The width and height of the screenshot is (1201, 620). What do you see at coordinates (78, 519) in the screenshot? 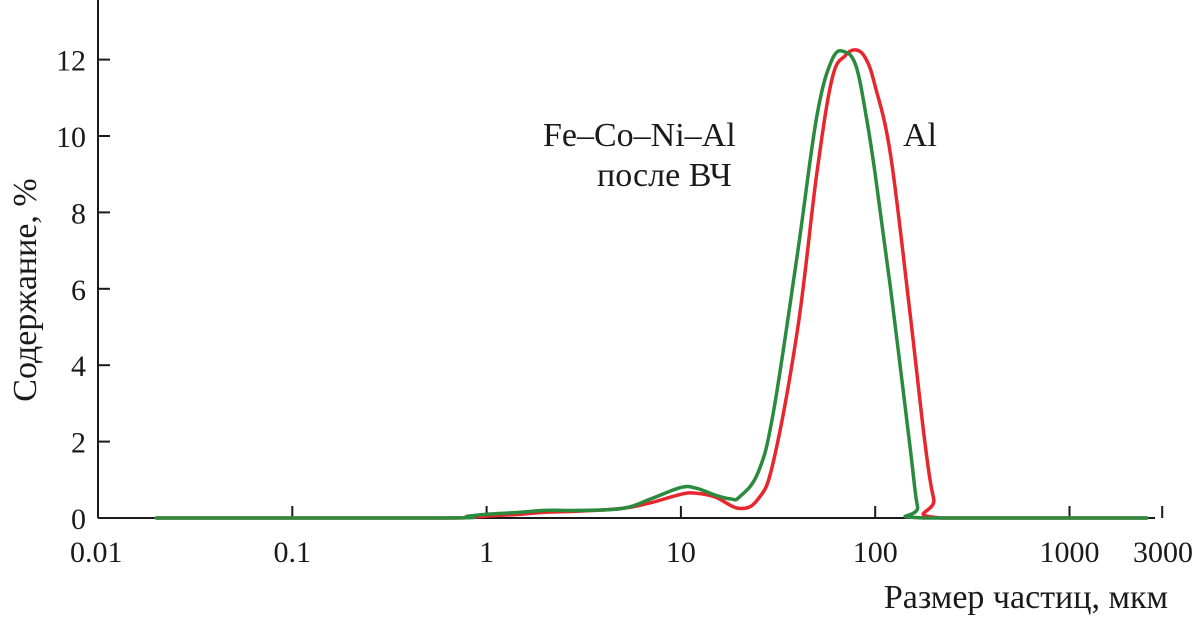
I see `y-tick-label: 0` at bounding box center [78, 519].